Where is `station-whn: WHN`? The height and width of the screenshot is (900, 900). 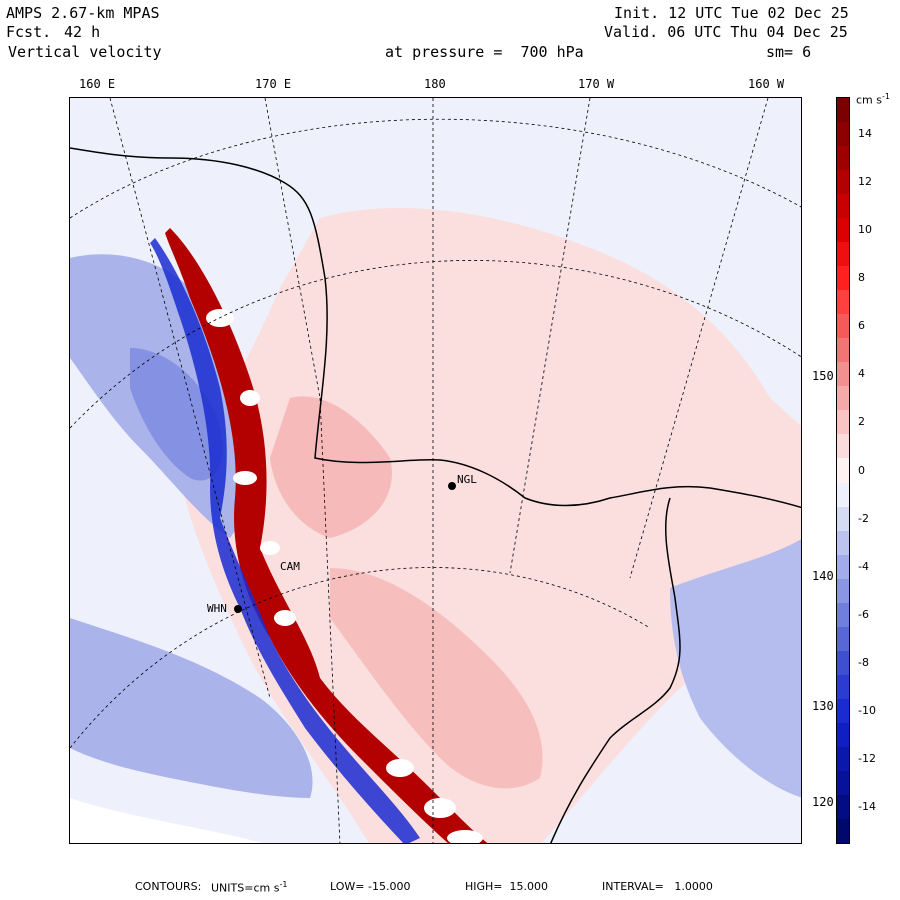
station-whn: WHN is located at coordinates (224, 608).